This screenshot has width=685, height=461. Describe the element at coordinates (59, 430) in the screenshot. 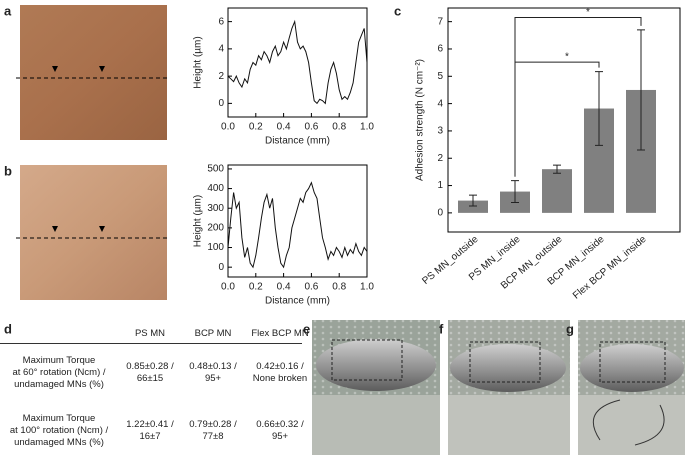

I see `row-header: at 100° rotation (Ncm) /` at that location.